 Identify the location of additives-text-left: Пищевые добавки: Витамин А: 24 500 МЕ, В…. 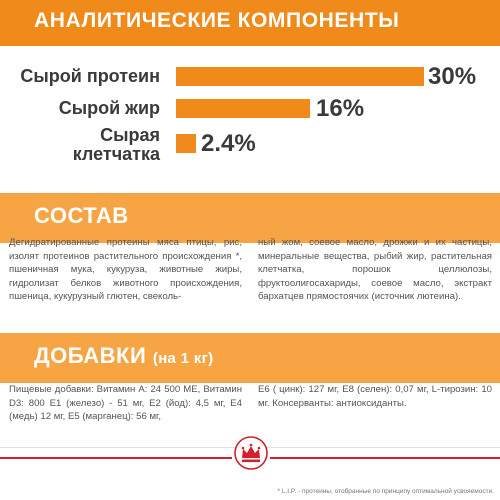
(125, 403).